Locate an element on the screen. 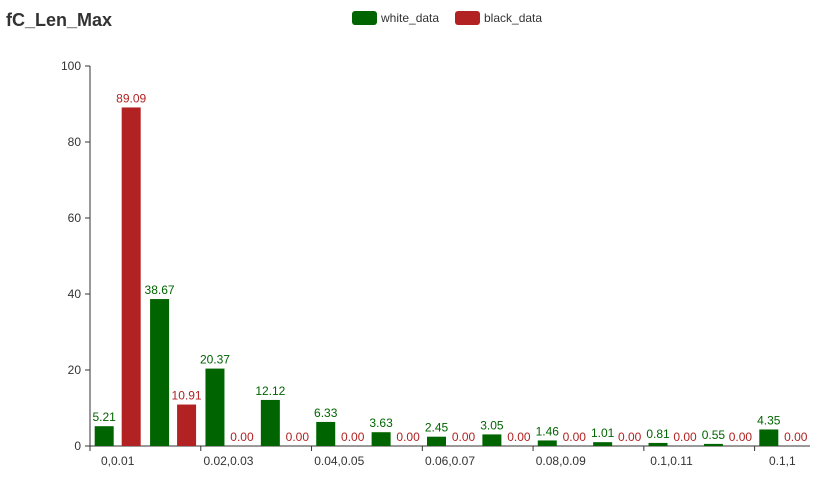 This screenshot has width=814, height=479. legend-swatch-black-data is located at coordinates (467, 18).